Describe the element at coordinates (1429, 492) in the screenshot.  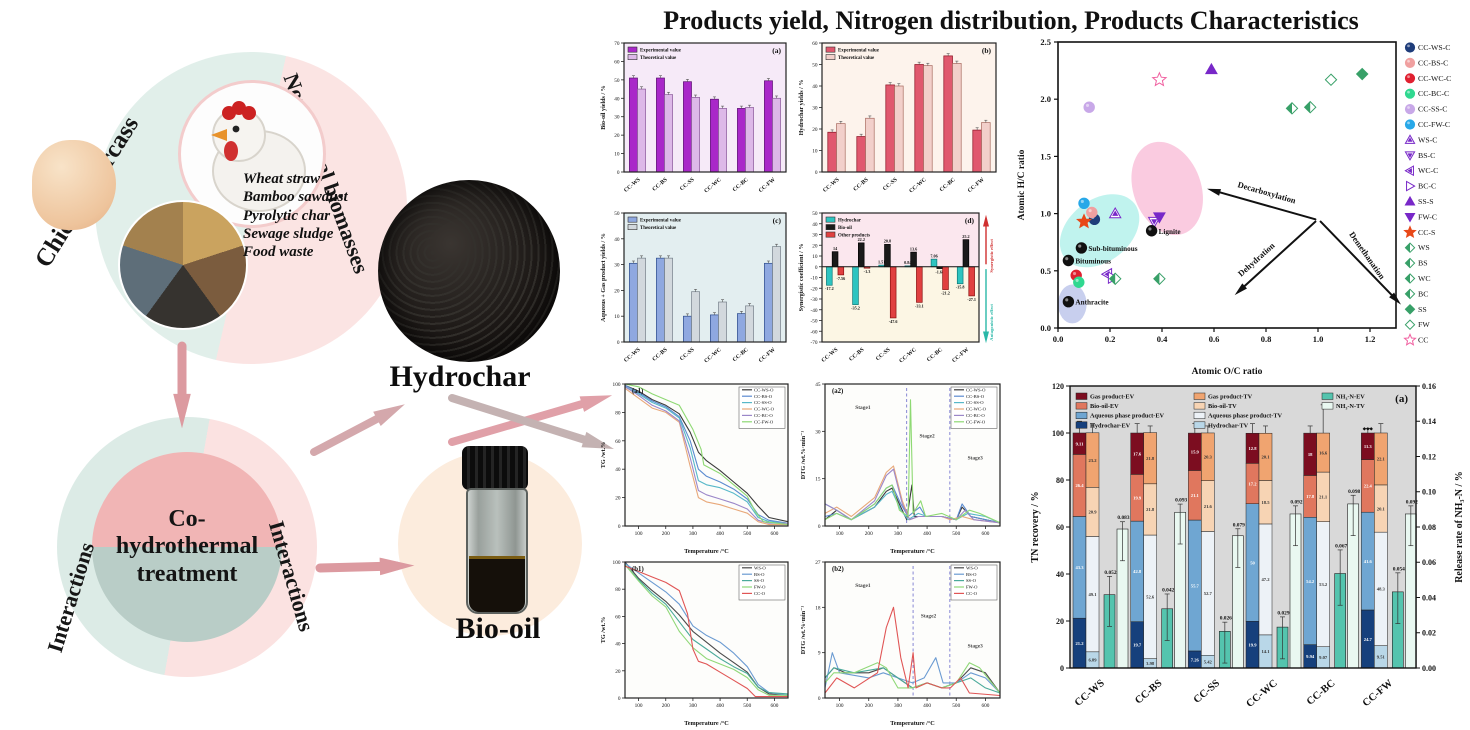
I see `svg-text: 0.10` at that location.